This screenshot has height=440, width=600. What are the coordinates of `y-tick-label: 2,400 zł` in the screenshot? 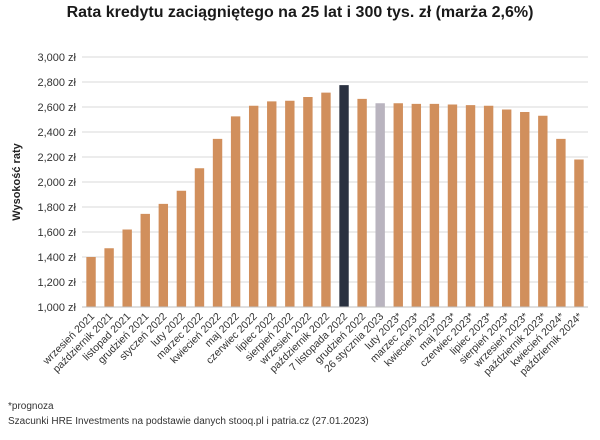 It's located at (56, 133).